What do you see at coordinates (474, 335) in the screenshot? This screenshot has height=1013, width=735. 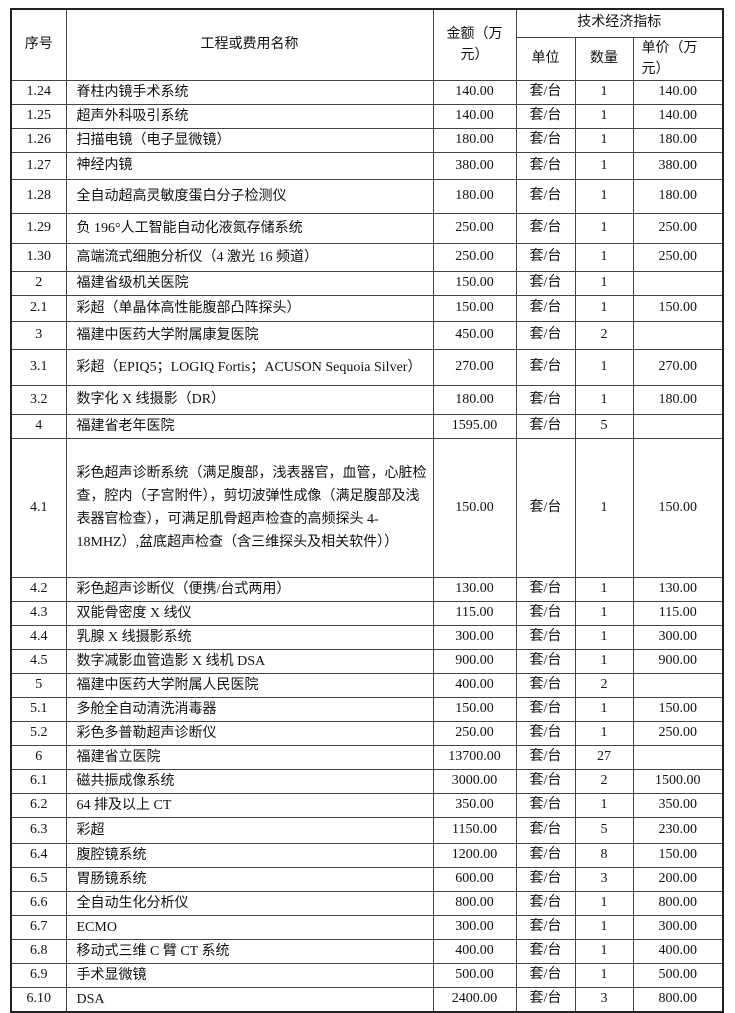 I see `cell-amount: 450.00` at bounding box center [474, 335].